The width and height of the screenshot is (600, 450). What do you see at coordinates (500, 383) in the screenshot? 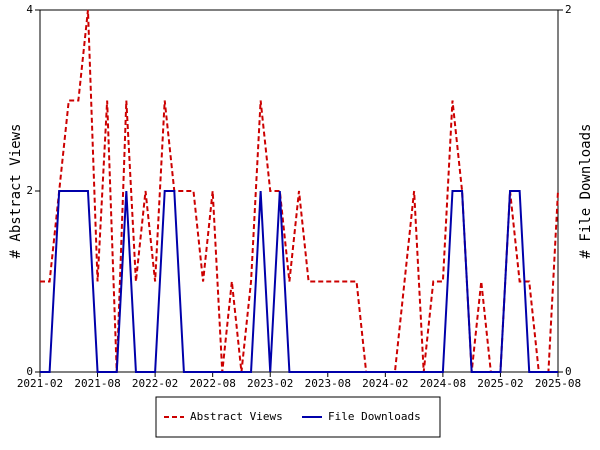
I see `x-tick-label: 2025-02` at bounding box center [500, 383].